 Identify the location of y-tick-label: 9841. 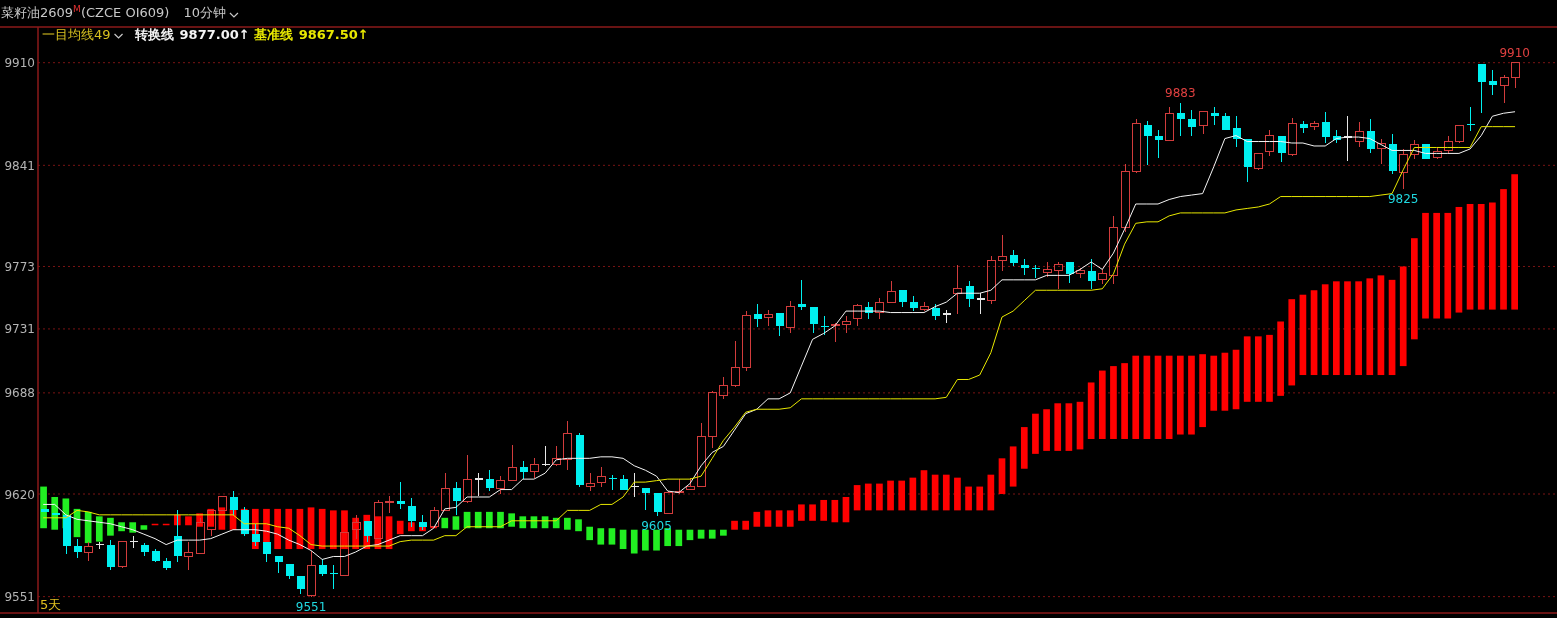
(19, 165).